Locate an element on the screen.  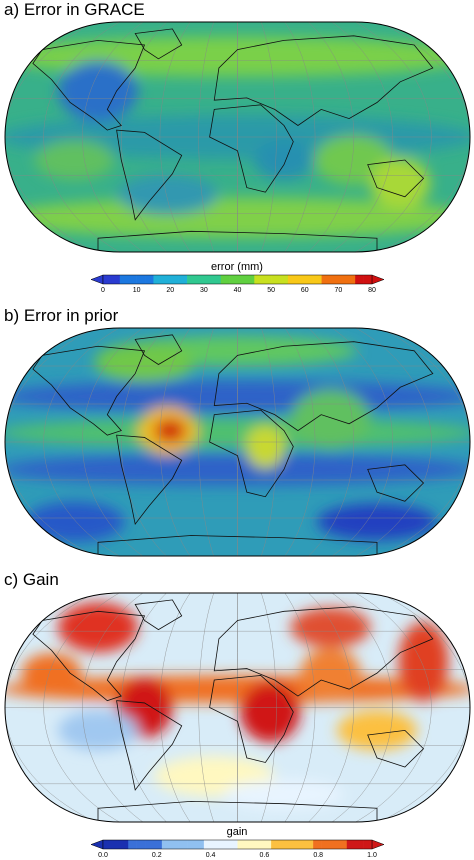
colorbar: 0 10 20 30 40 50 60 70 80 is located at coordinates (237, 284).